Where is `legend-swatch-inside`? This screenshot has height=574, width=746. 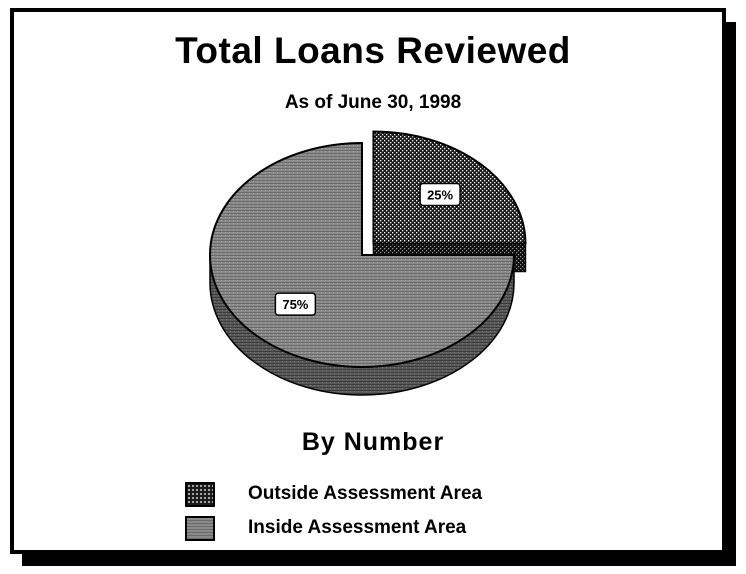
legend-swatch-inside is located at coordinates (200, 528).